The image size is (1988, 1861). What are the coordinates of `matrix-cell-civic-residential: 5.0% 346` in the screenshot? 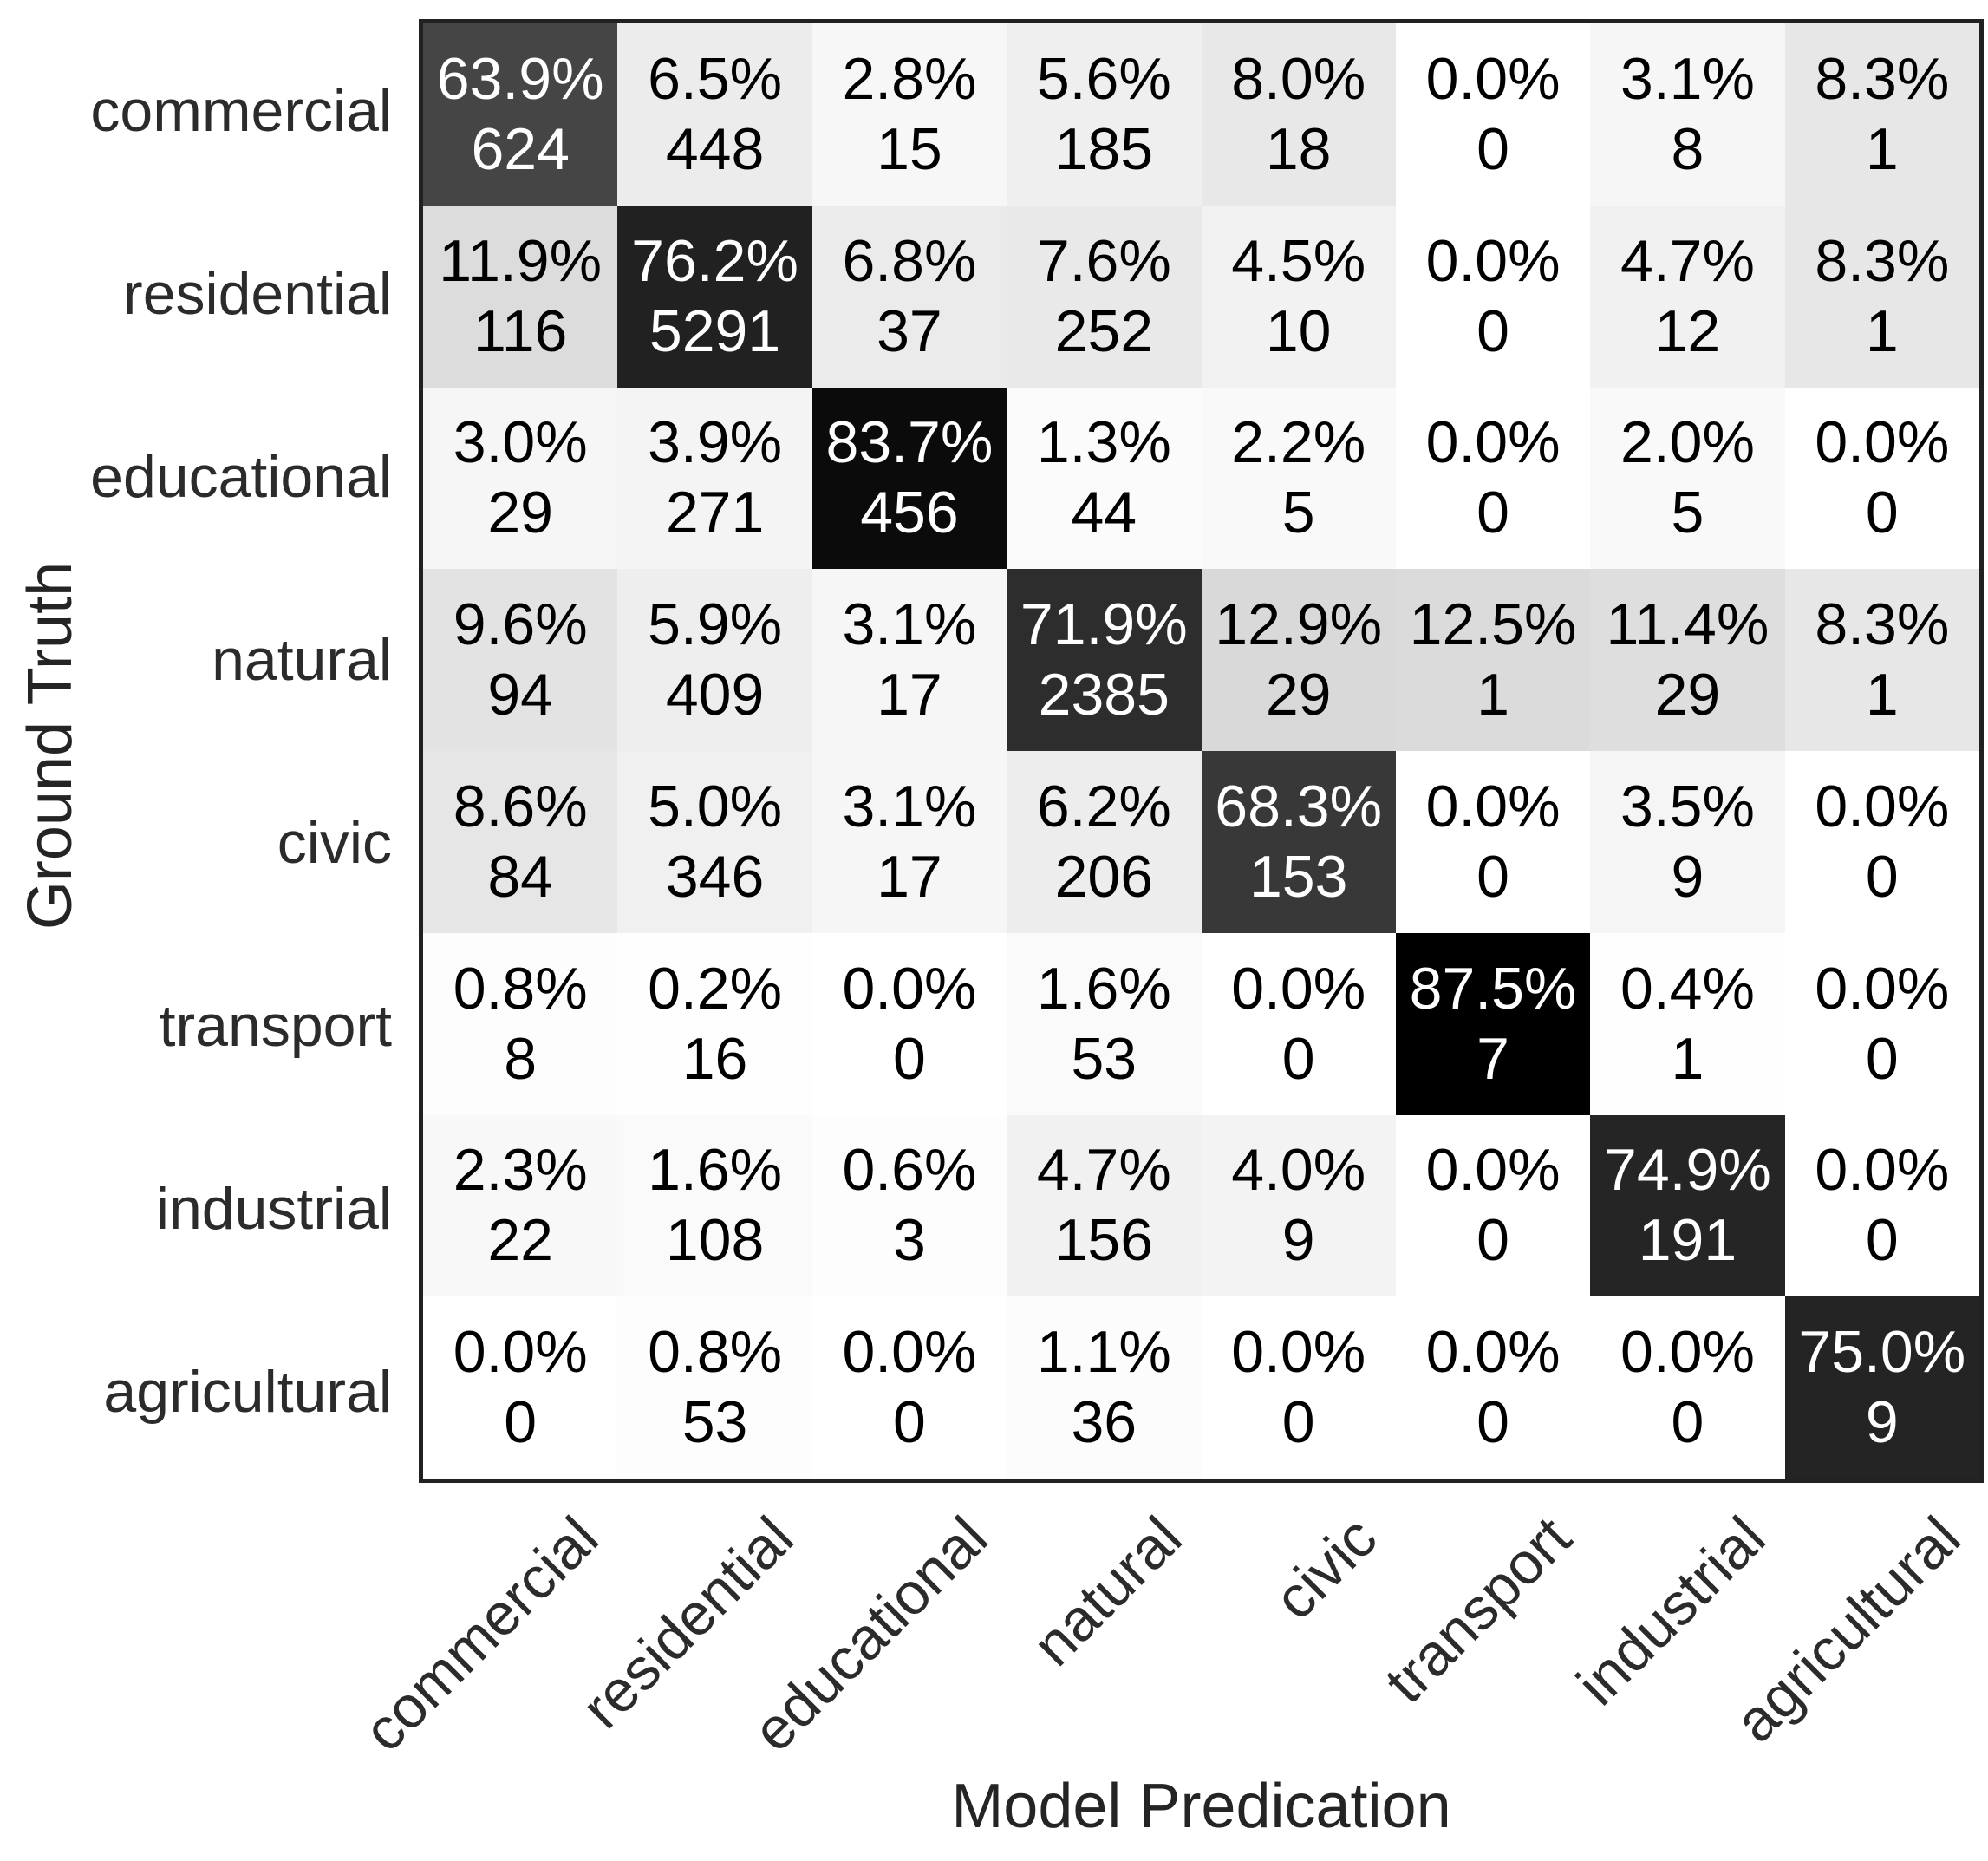 It's located at (715, 842).